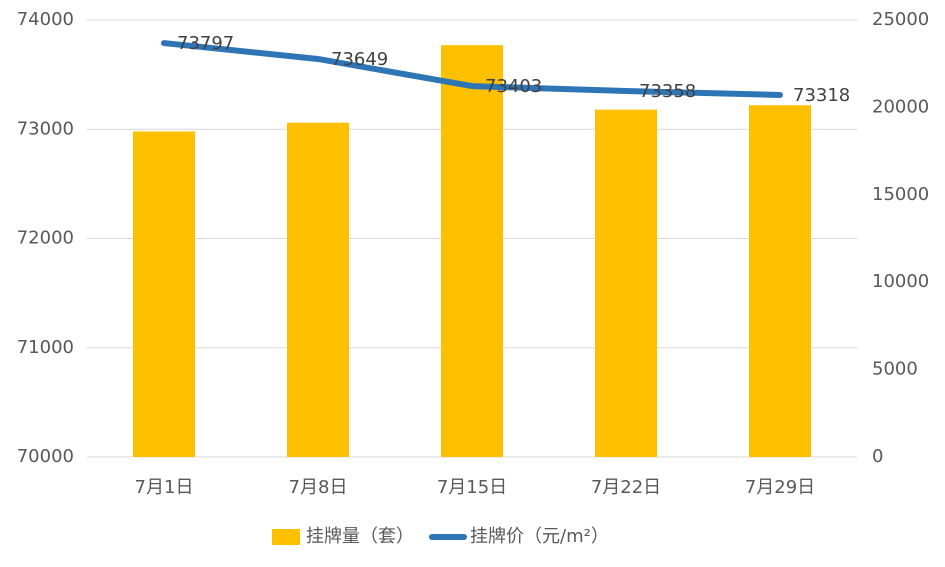 The image size is (945, 567). Describe the element at coordinates (900, 194) in the screenshot. I see `y2-tick-label: 15000` at that location.